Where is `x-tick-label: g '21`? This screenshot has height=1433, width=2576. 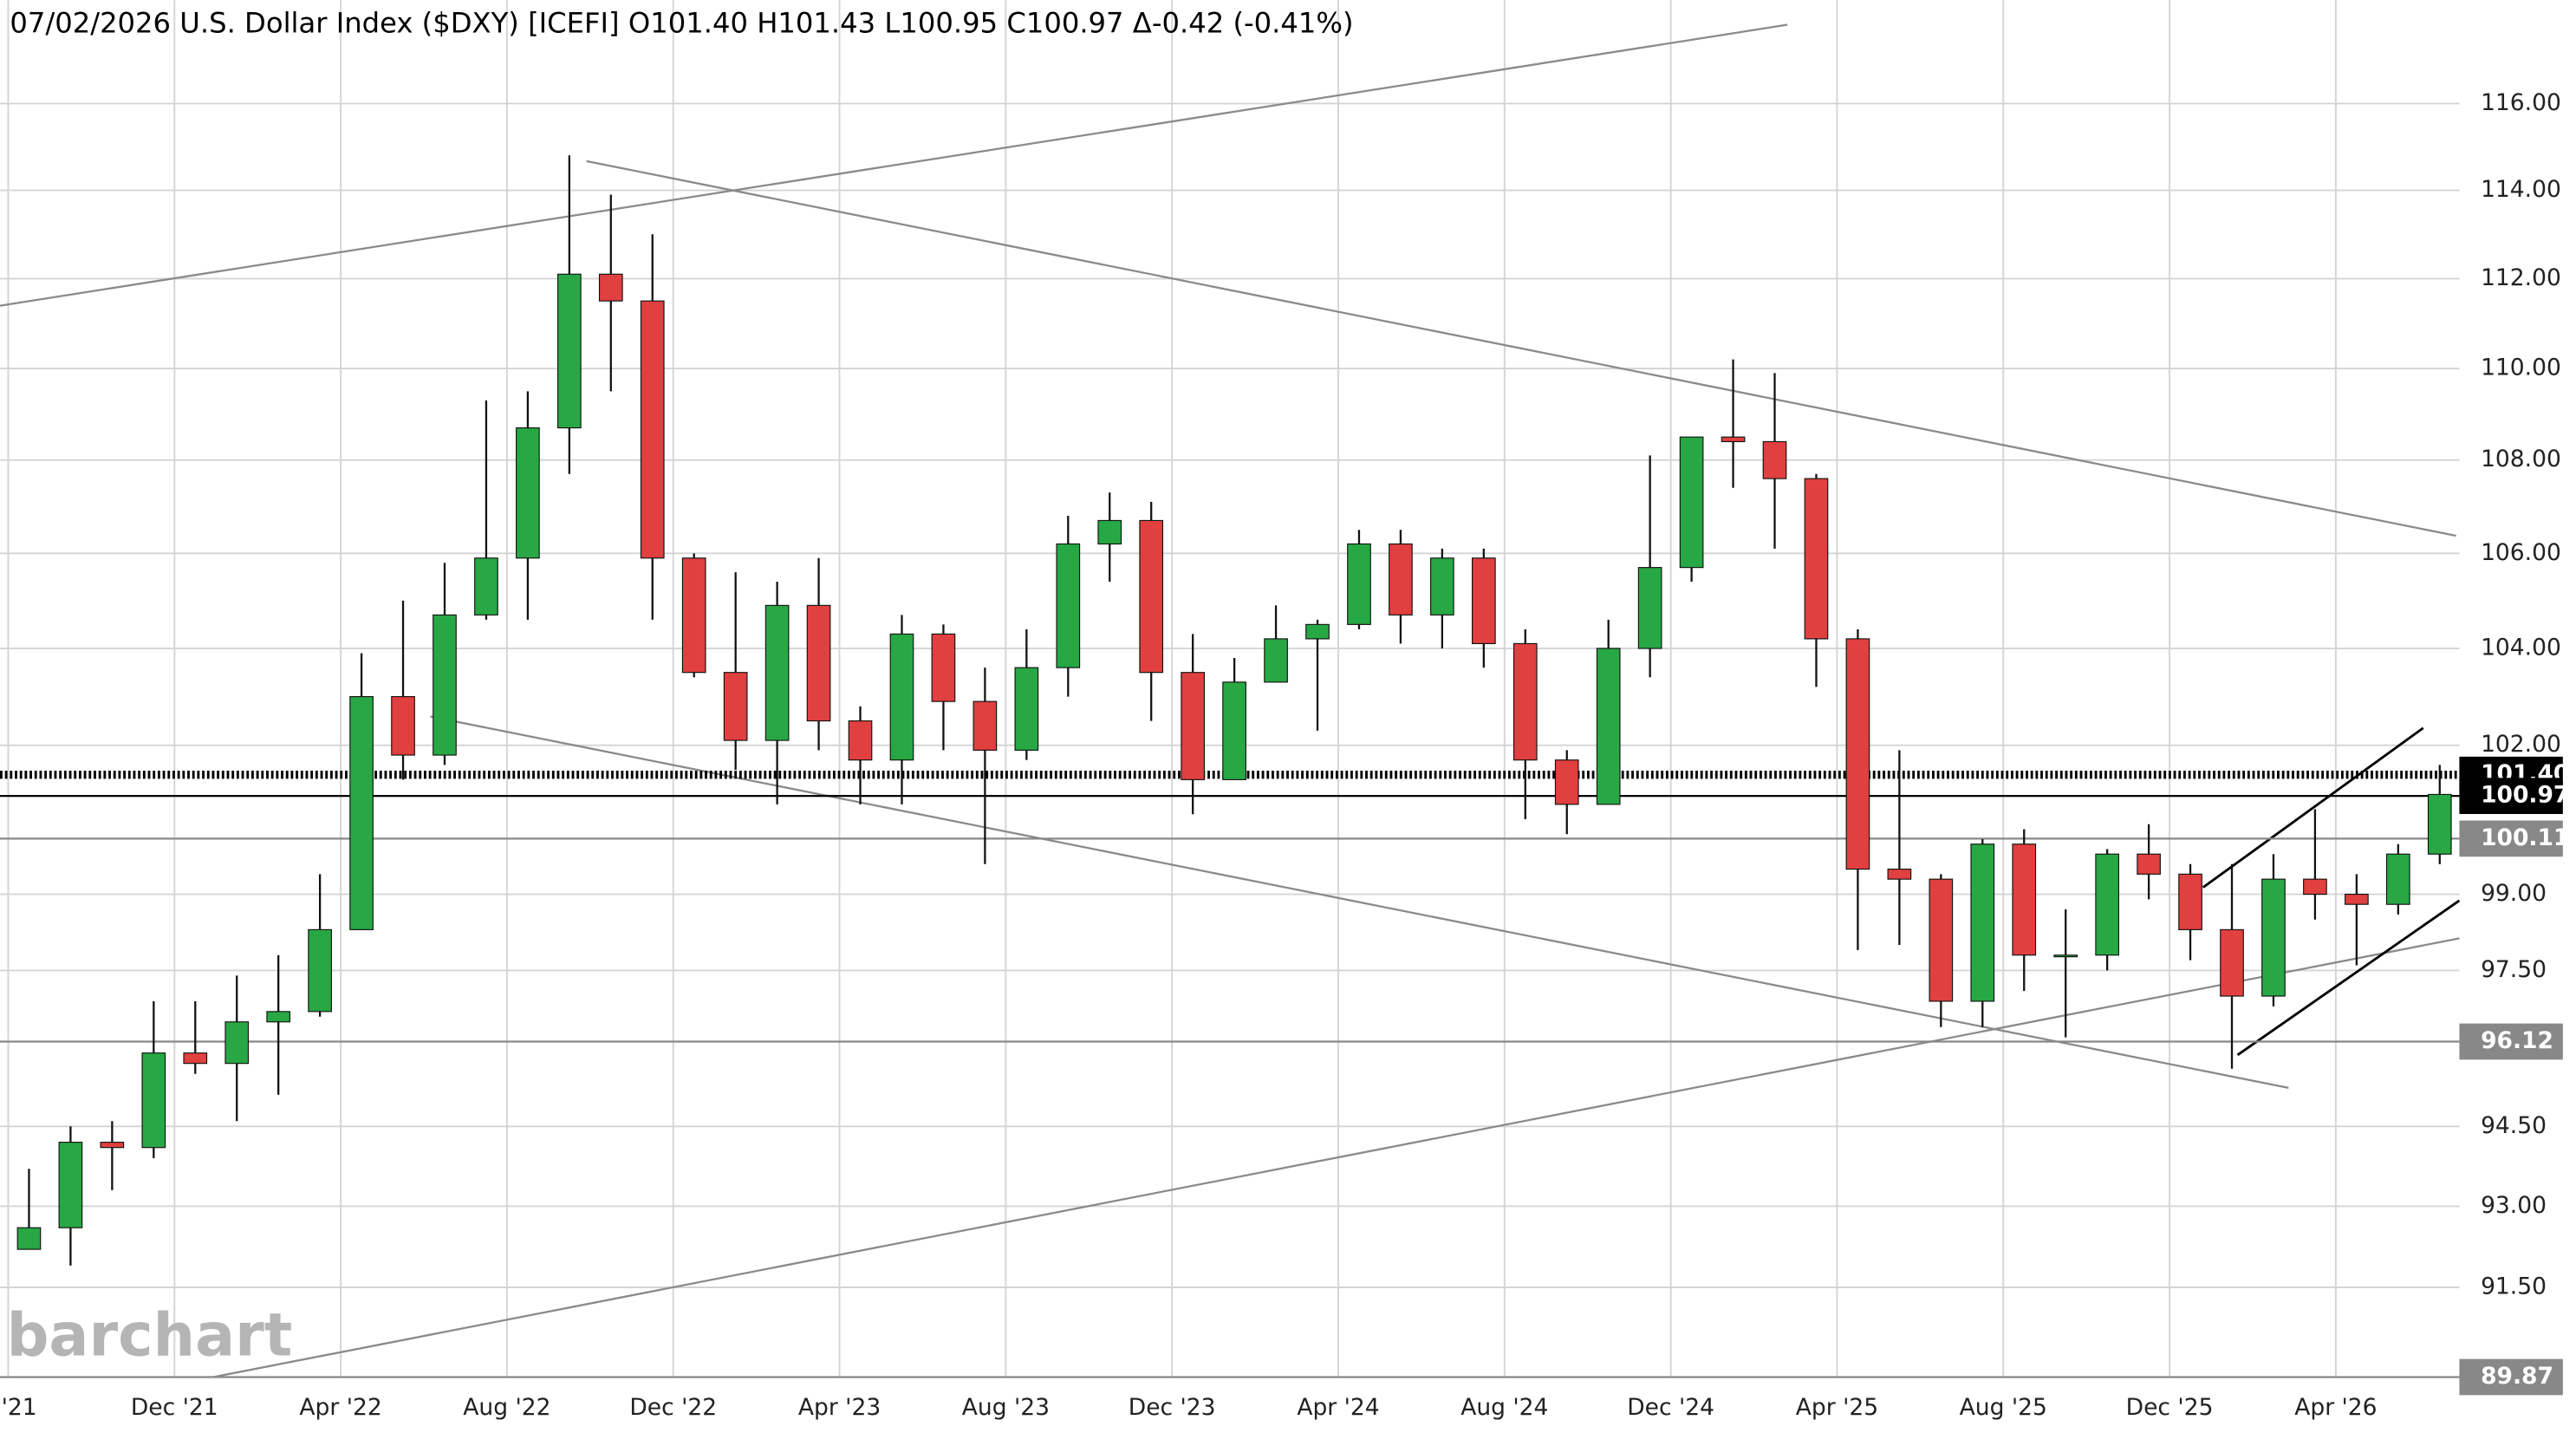
x-tick-label: g '21 is located at coordinates (18, 1407).